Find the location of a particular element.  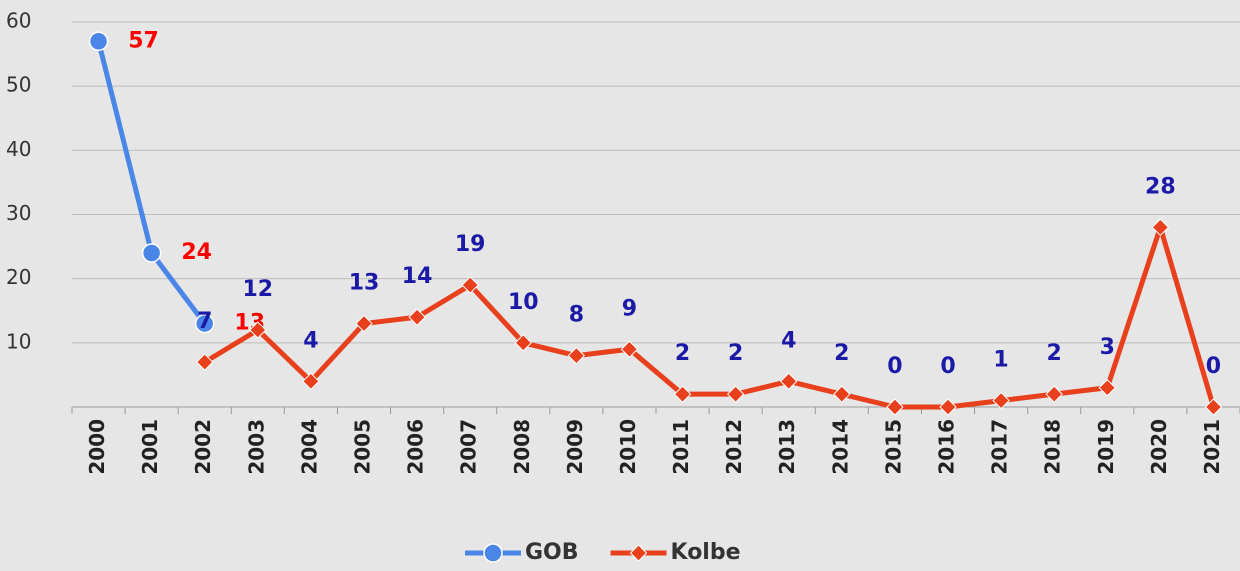

x-tick-label: 2018 is located at coordinates (1053, 447).